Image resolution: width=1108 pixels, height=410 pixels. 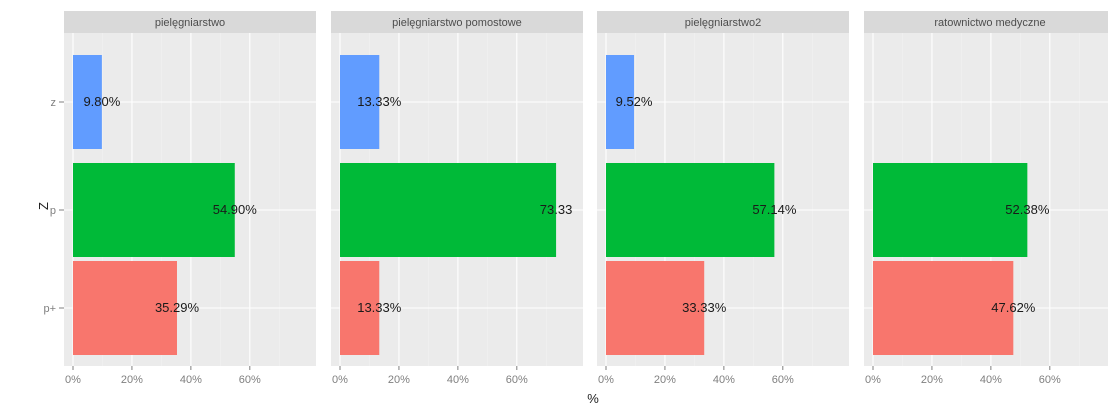 I want to click on facet-strip-label: pielęgniarstwo, so click(x=190, y=23).